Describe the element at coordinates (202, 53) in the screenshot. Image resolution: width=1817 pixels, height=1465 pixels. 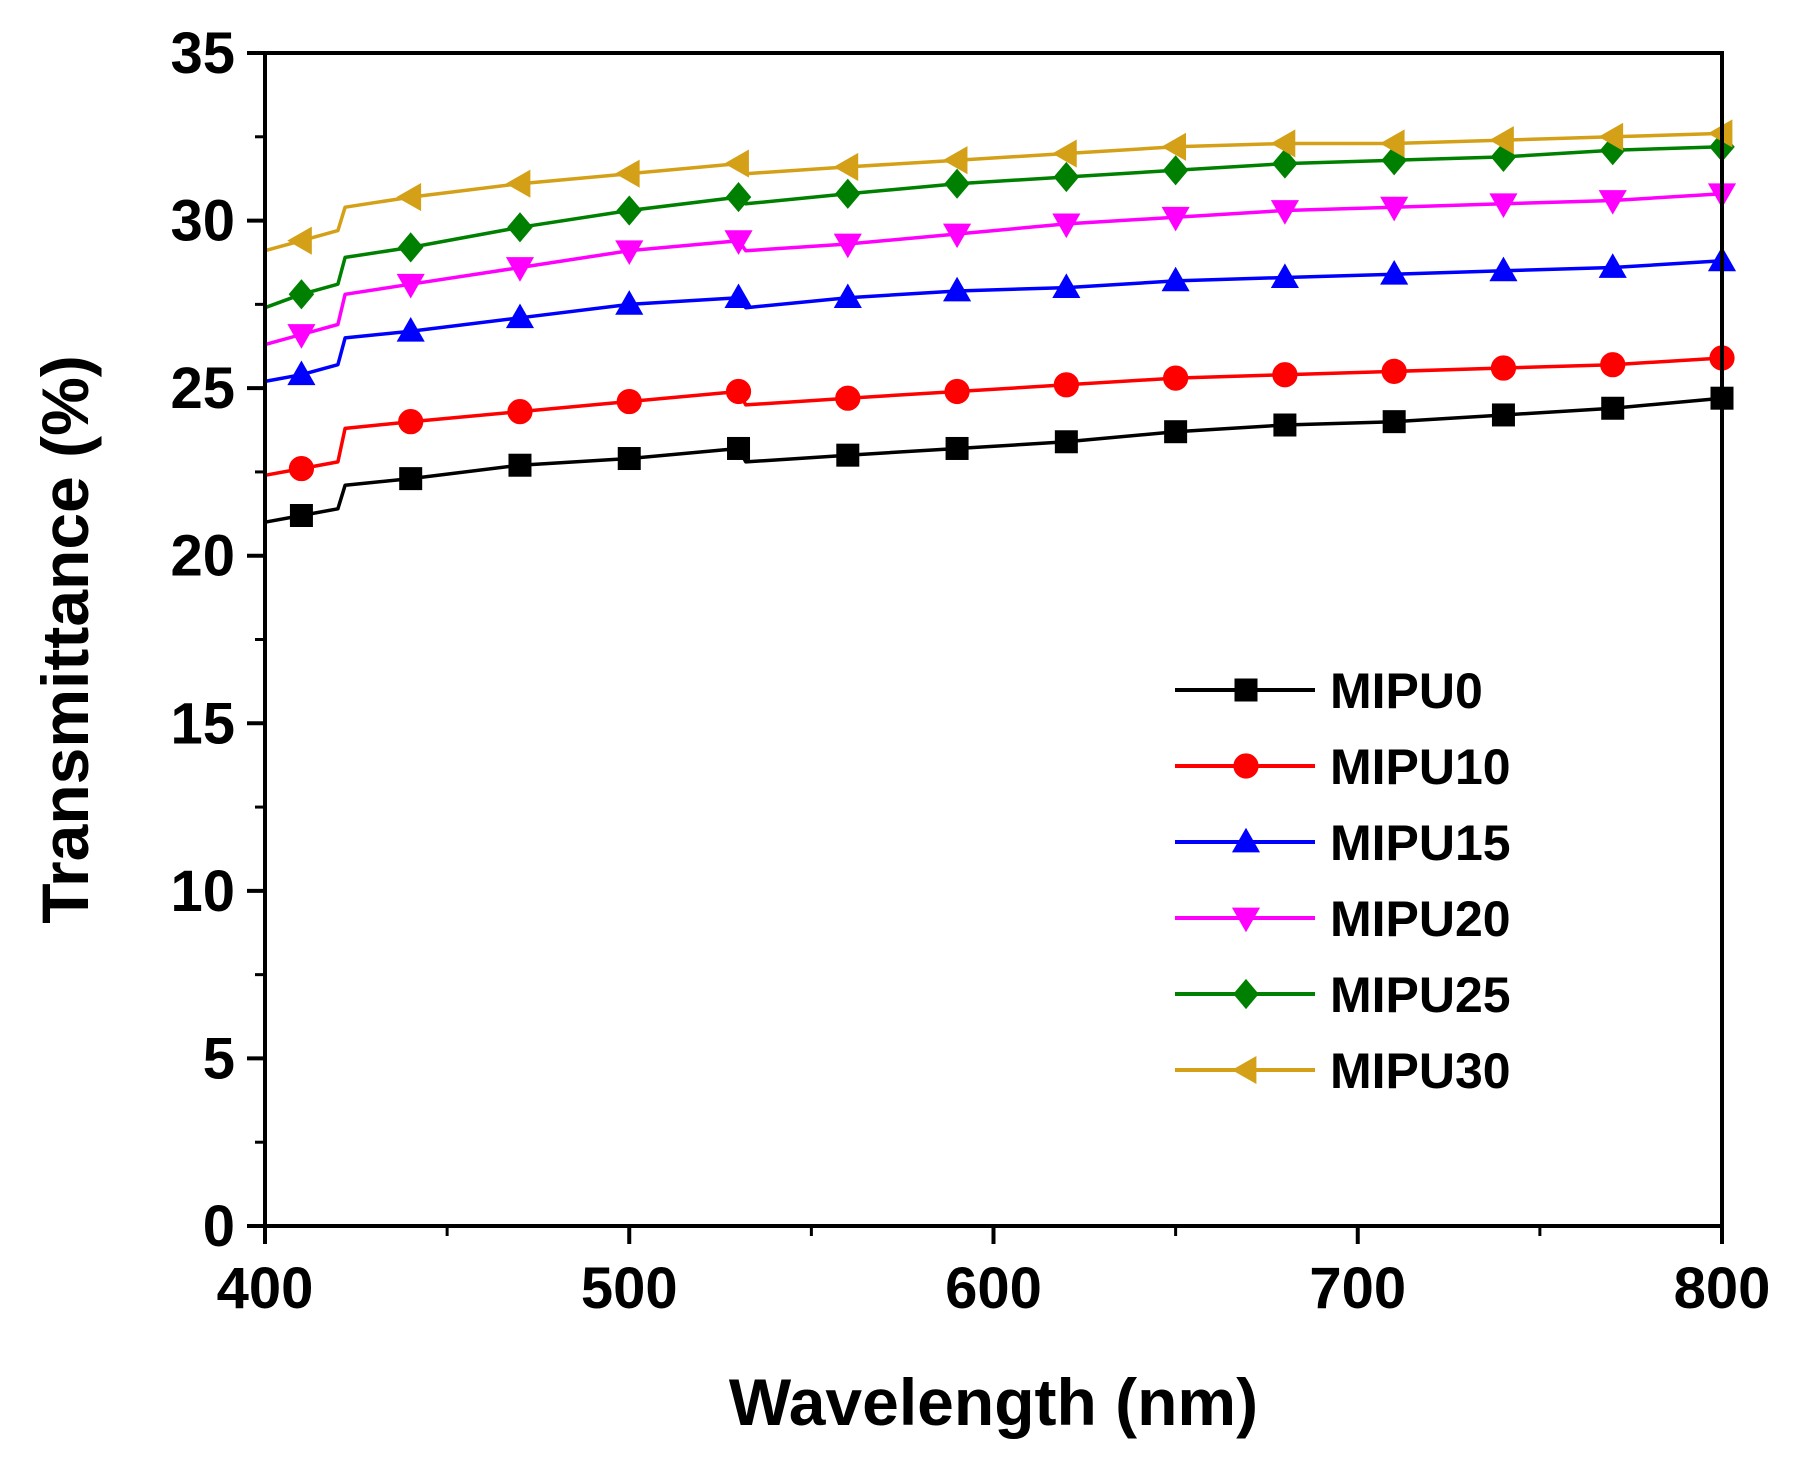
I see `y-tick-label: 35` at that location.